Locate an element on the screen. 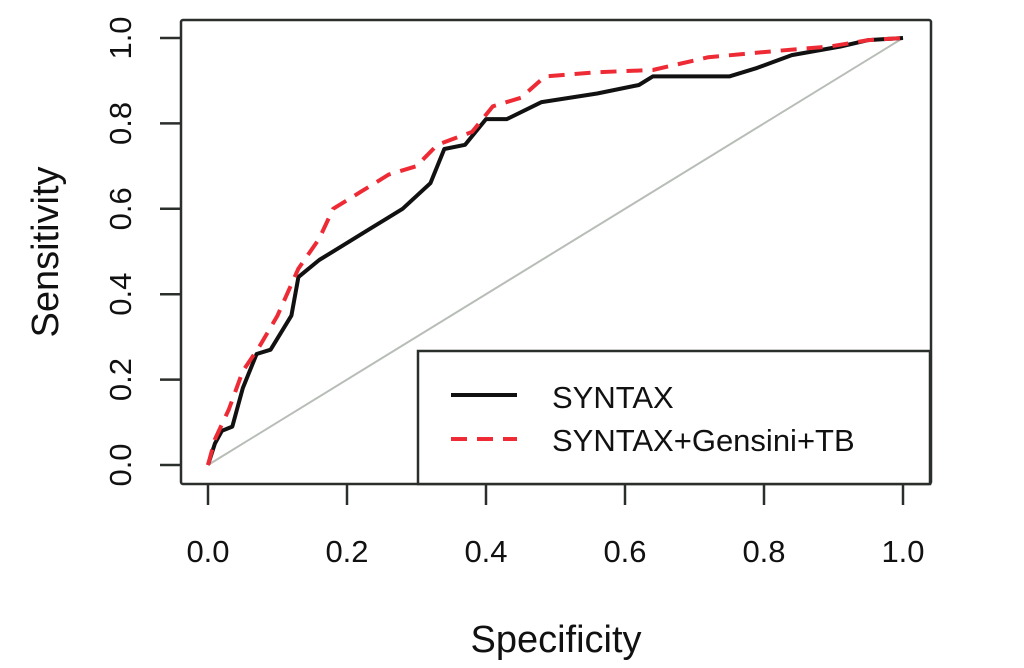  x-tick-label: 1.0 is located at coordinates (902, 551).